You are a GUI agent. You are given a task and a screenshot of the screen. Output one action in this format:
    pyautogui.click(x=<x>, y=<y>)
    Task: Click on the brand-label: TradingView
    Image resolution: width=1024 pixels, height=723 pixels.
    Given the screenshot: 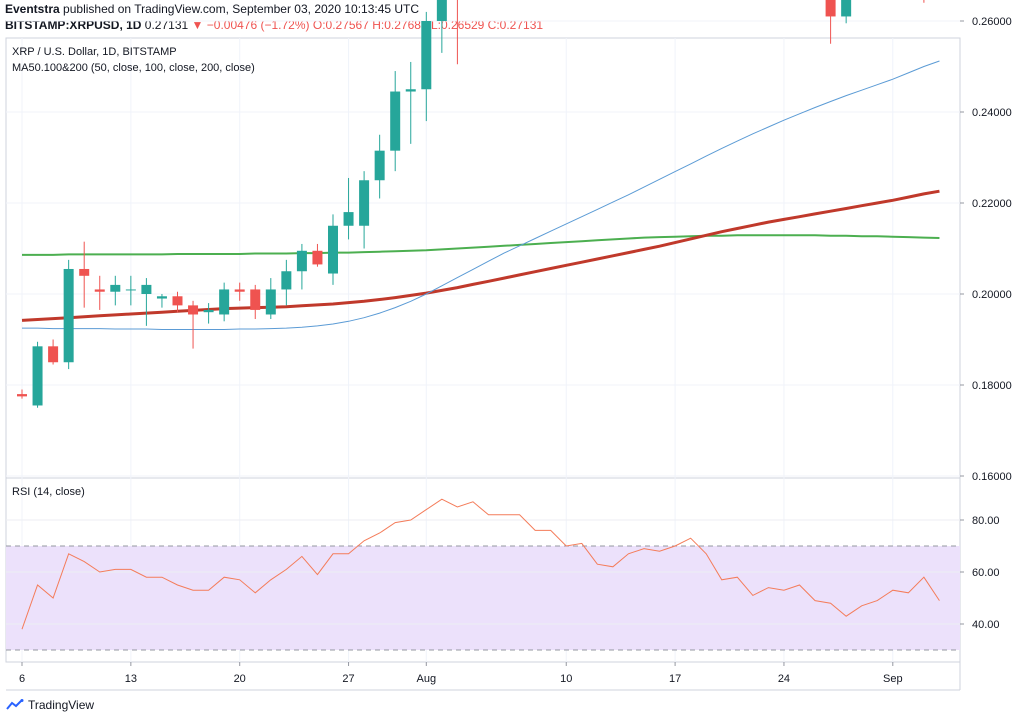 What is the action you would take?
    pyautogui.click(x=61, y=705)
    